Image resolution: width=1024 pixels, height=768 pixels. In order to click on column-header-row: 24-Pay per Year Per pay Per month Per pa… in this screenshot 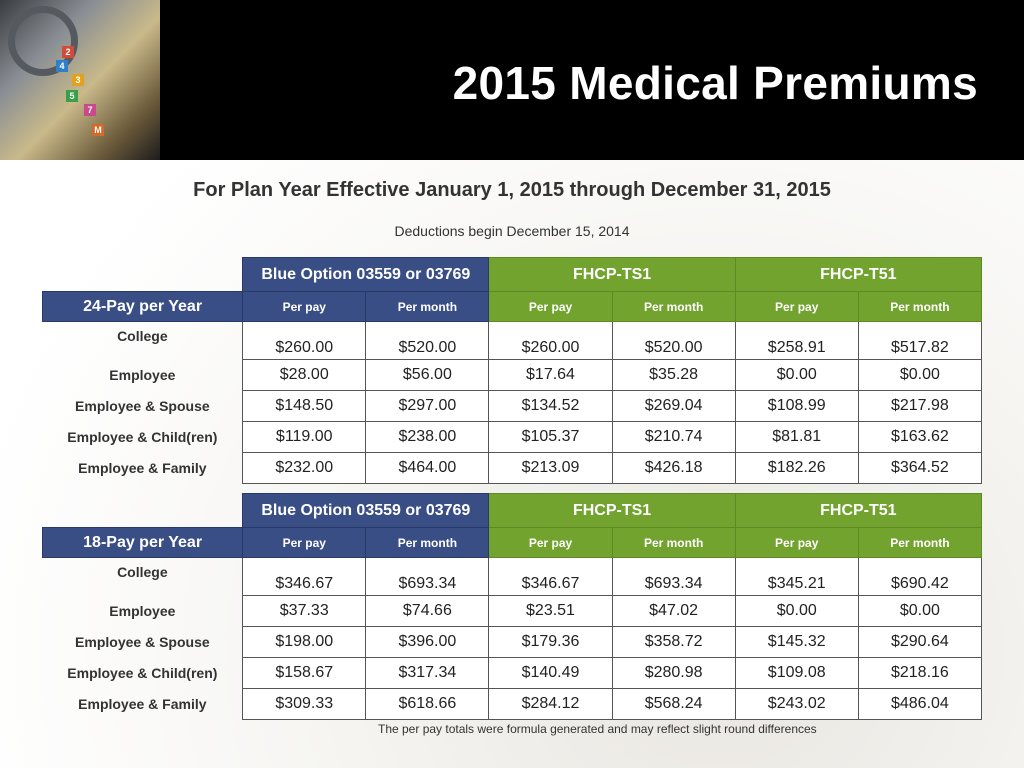, I will do `click(512, 306)`.